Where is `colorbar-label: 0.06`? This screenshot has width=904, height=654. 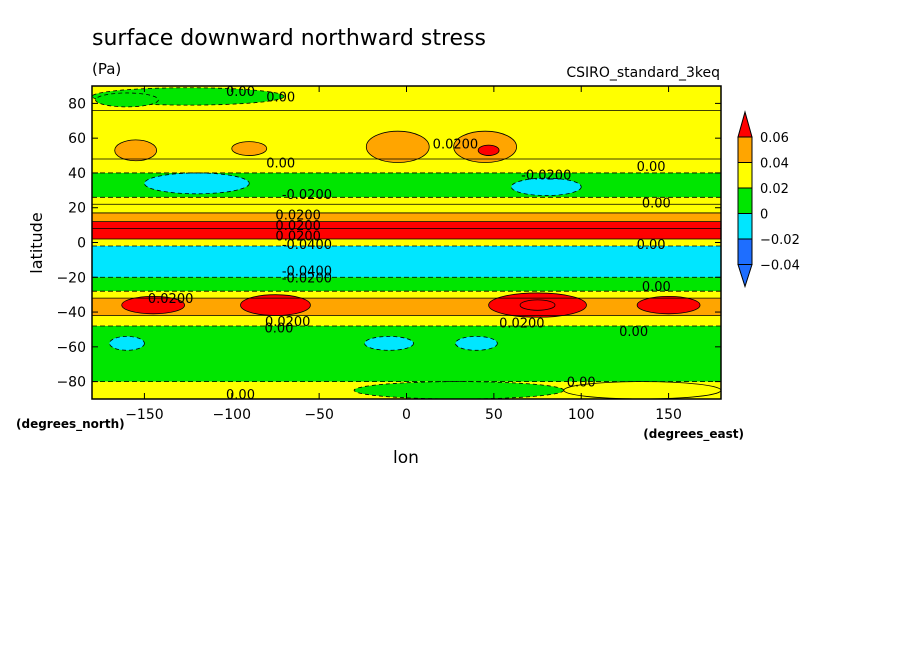 colorbar-label: 0.06 is located at coordinates (774, 138).